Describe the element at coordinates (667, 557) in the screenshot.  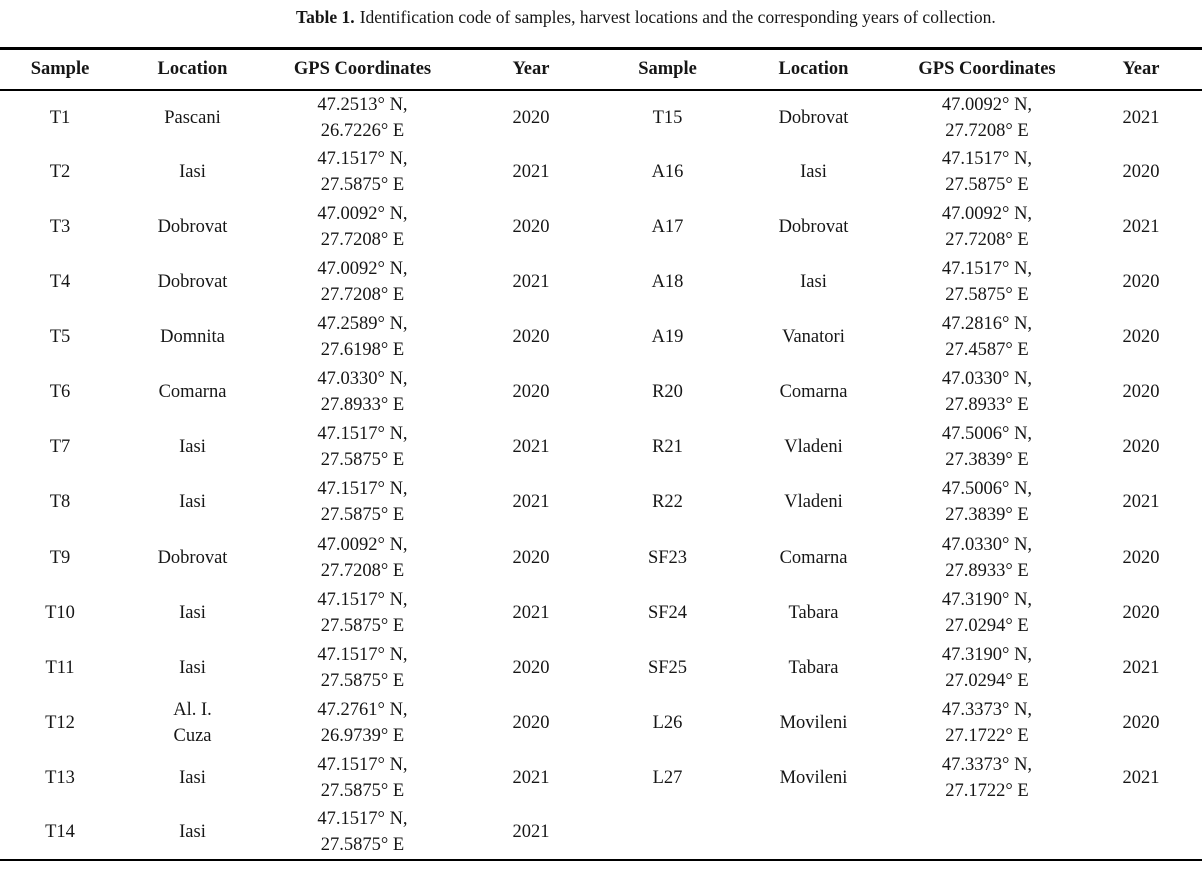
I see `sample-cell: SF23` at that location.